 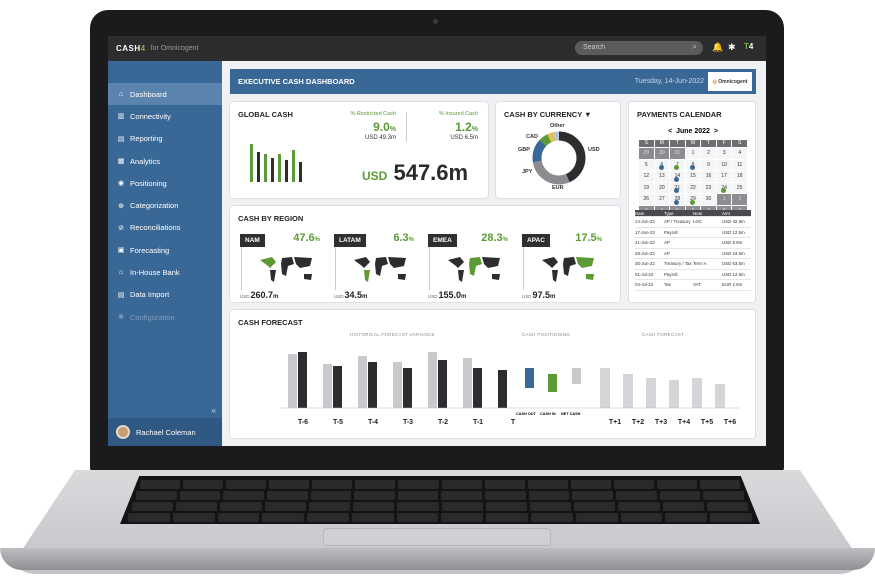 What do you see at coordinates (270, 322) in the screenshot?
I see `card-title: CASH FORECAST` at bounding box center [270, 322].